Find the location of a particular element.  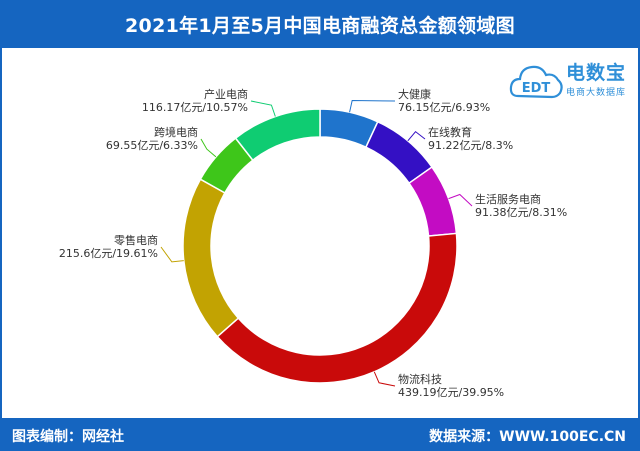

slice-value-6: 69.55亿元/6.33% is located at coordinates (152, 145).